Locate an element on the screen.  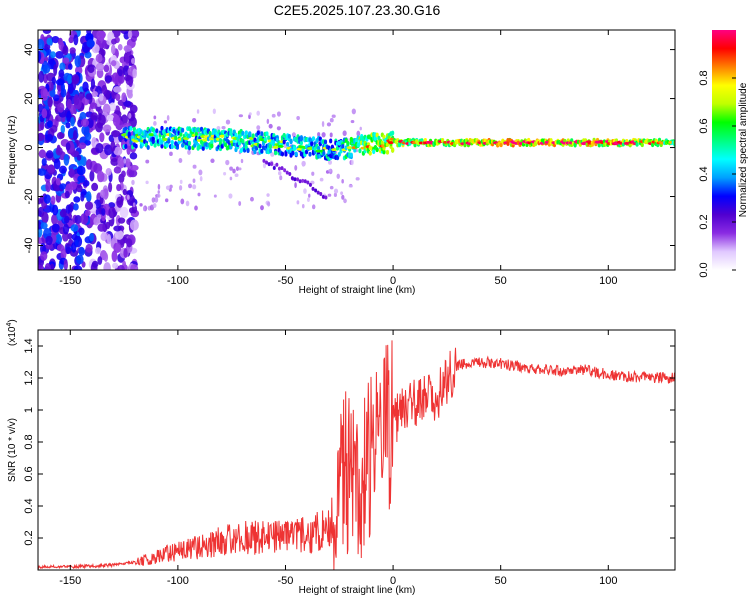
colorbar-tick-label: 0.0 is located at coordinates (704, 269).